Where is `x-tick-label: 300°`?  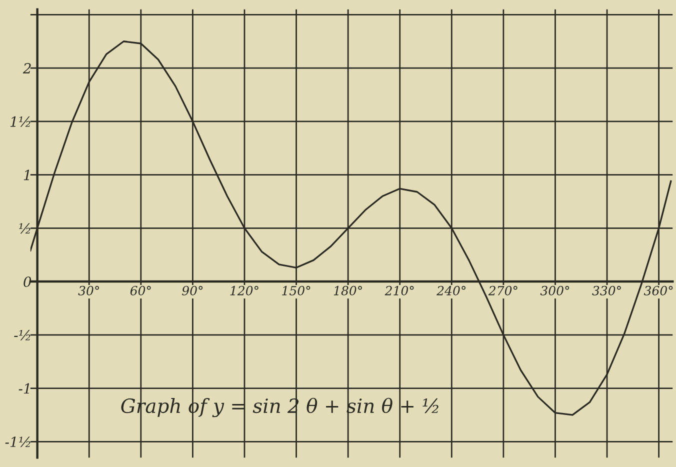 x-tick-label: 300° is located at coordinates (555, 291).